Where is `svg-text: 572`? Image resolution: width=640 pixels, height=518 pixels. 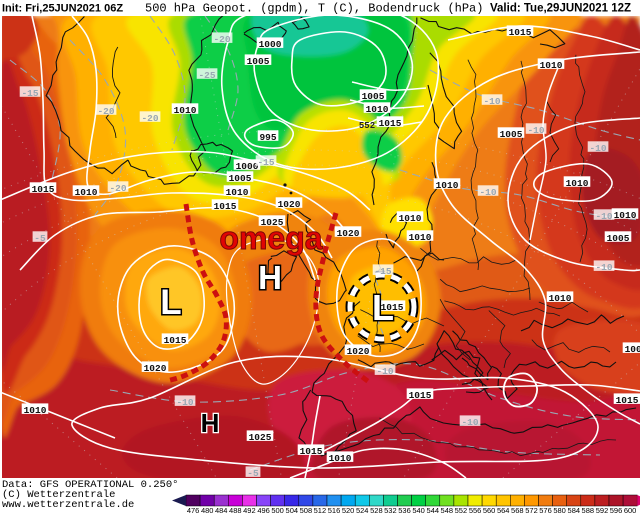
svg-text: 572 is located at coordinates (531, 510).